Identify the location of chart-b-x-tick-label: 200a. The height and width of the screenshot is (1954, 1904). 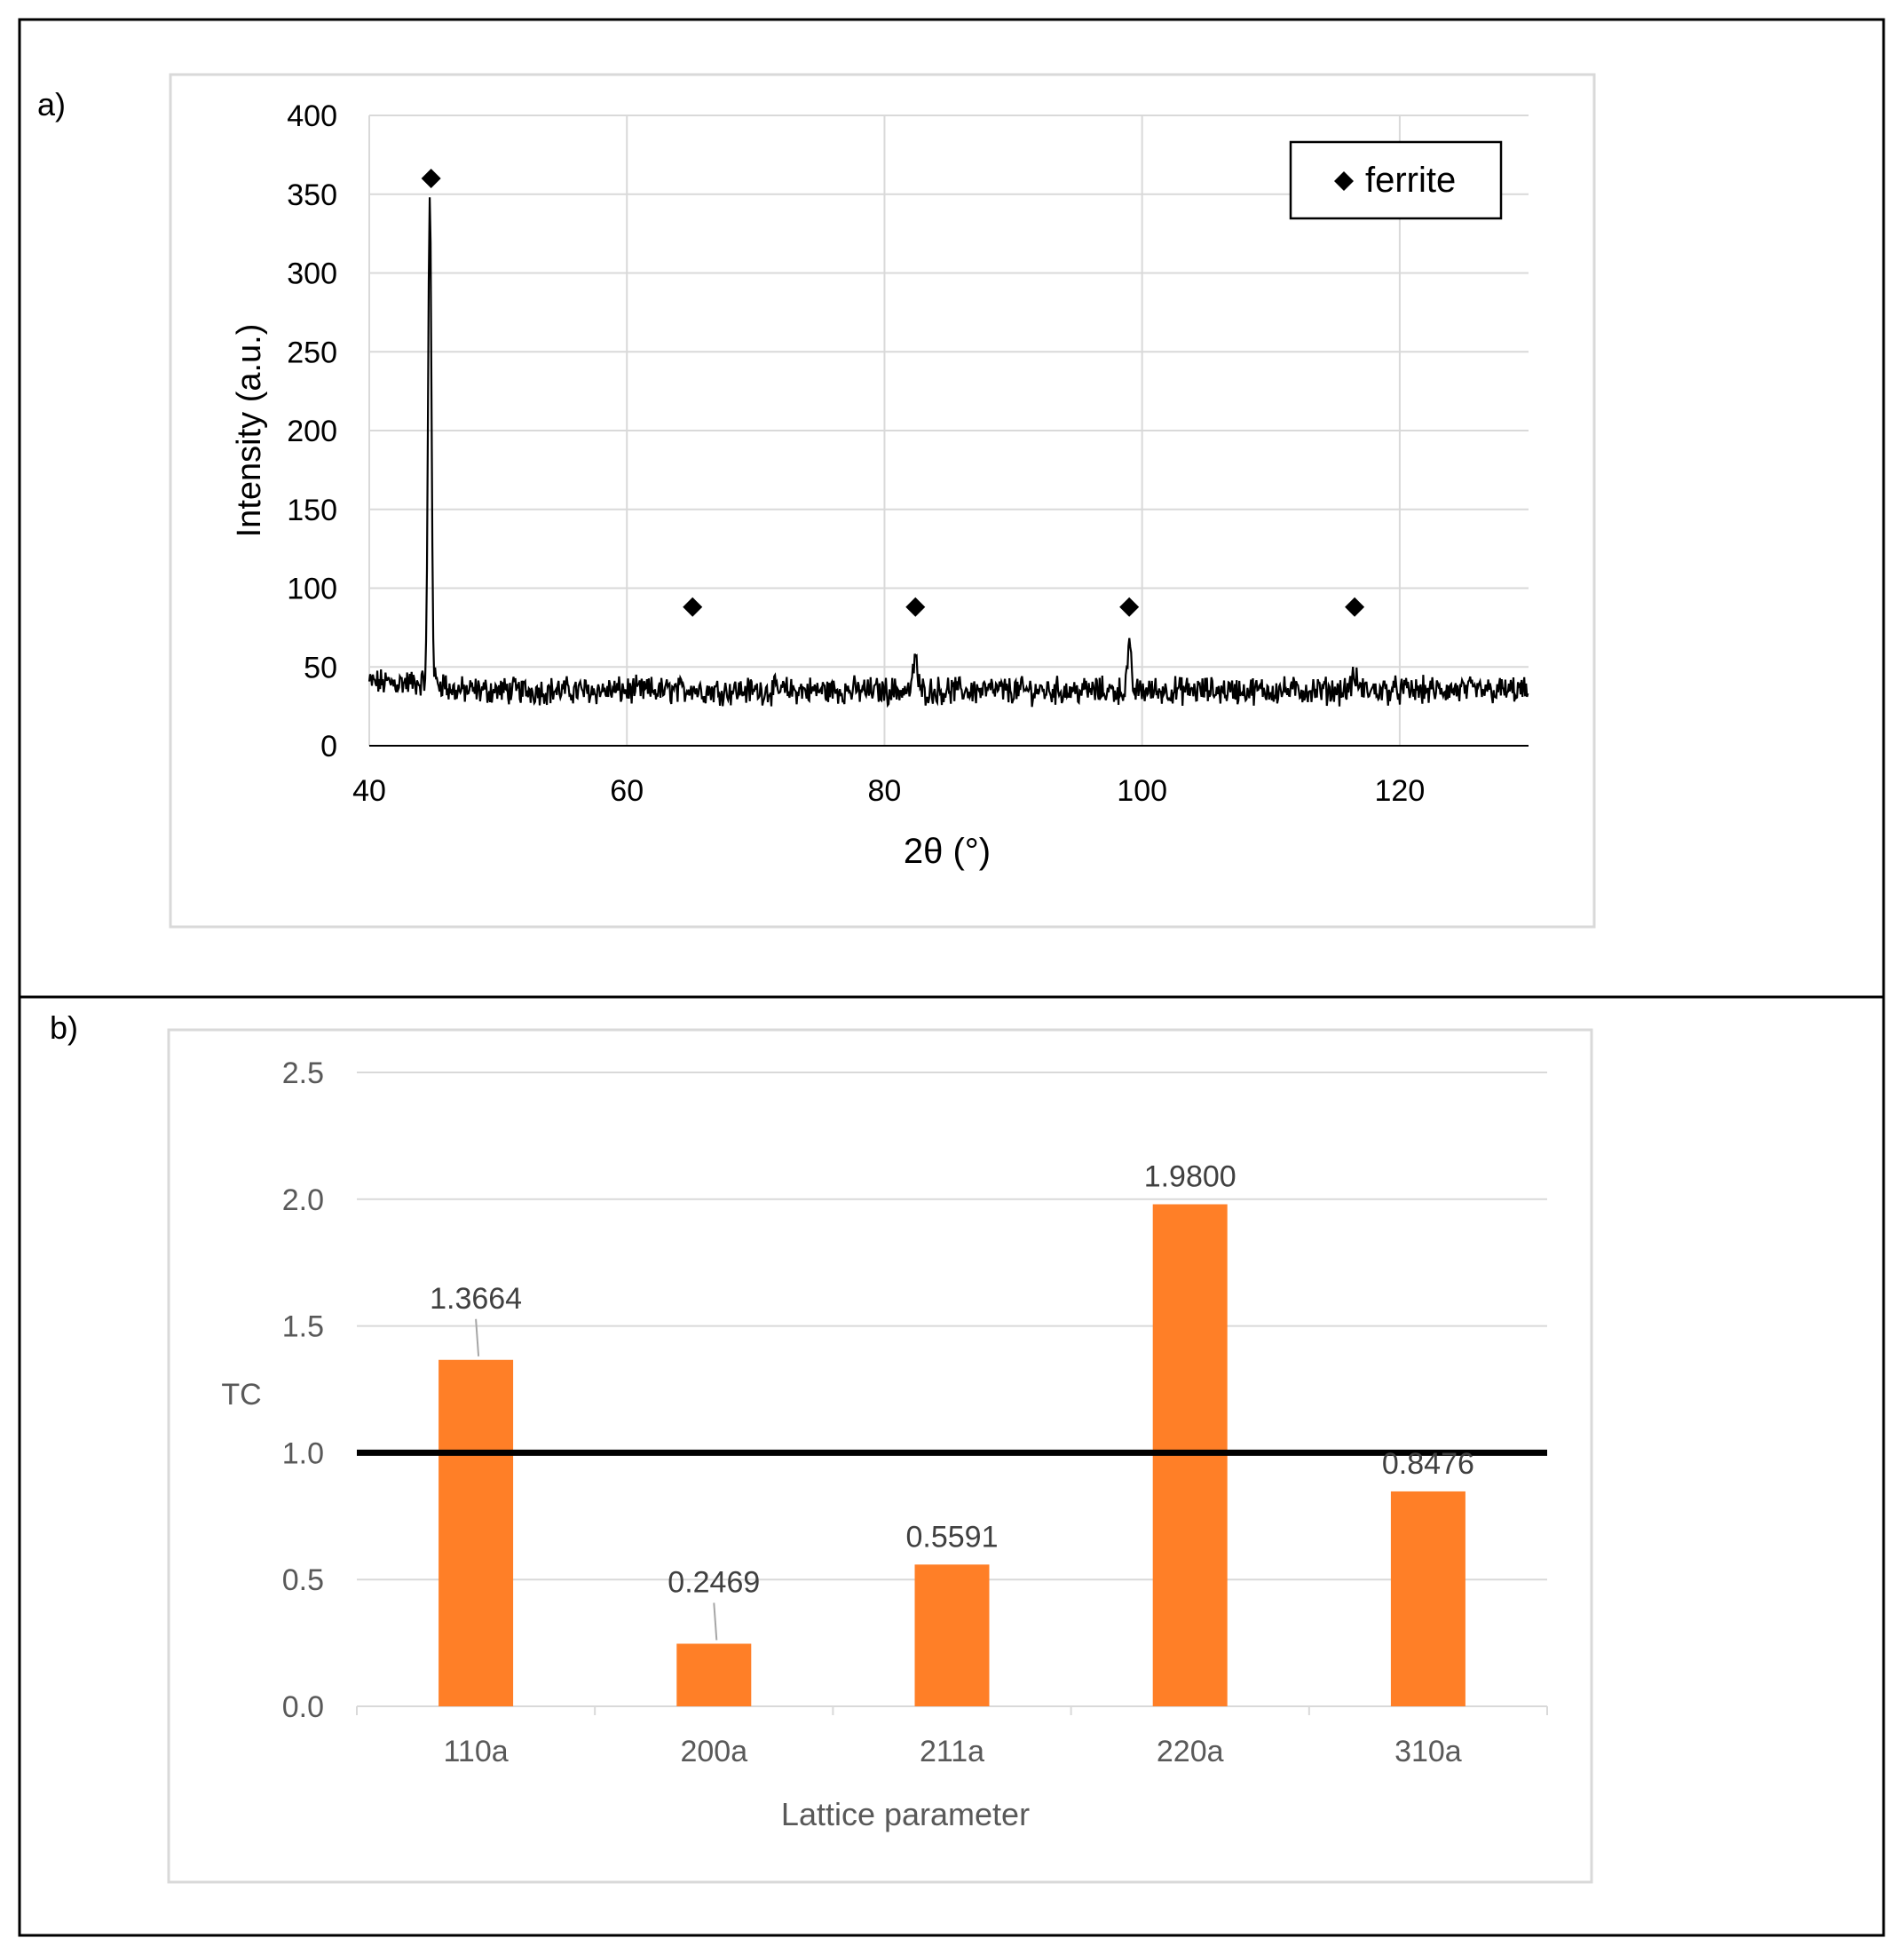
(713, 1751).